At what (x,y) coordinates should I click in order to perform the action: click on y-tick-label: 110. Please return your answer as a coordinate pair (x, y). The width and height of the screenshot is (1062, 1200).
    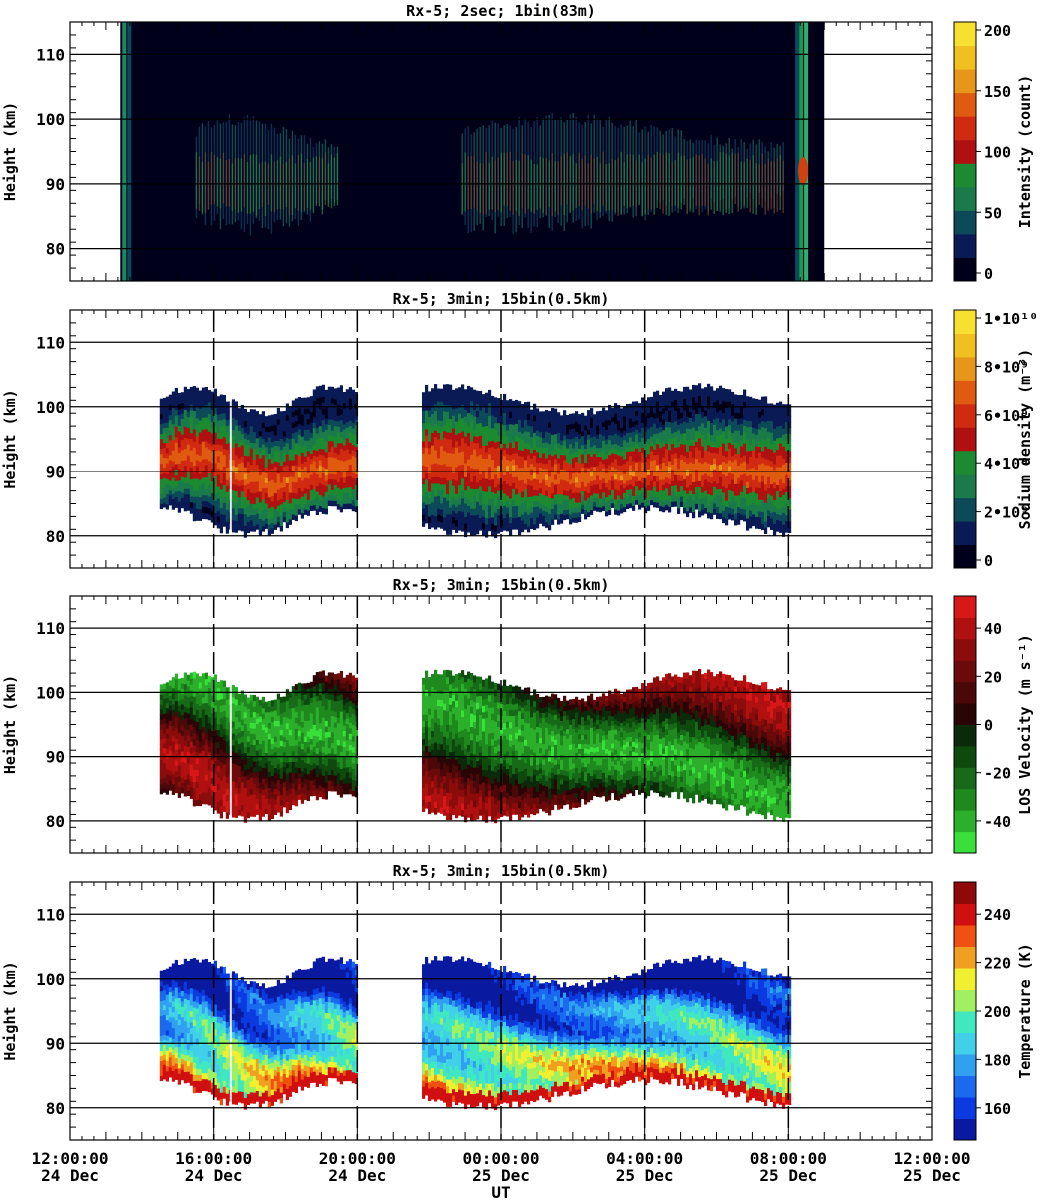
    Looking at the image, I should click on (50, 54).